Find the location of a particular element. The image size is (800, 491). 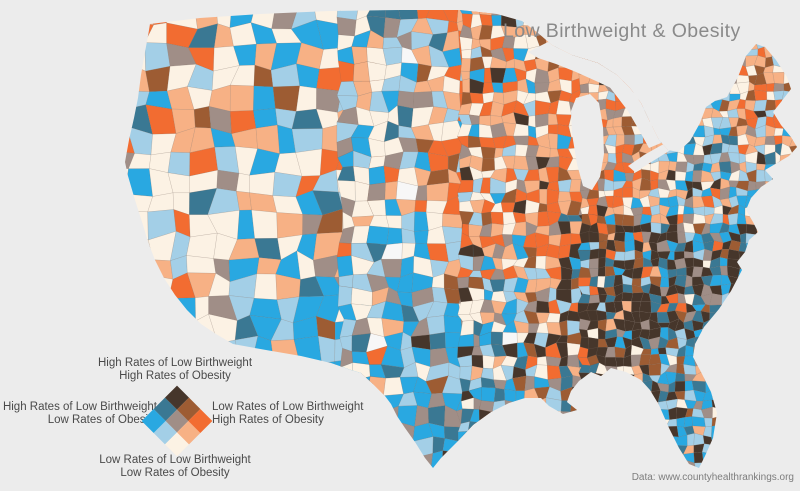

legend-line: High Rates of Low Birthweight is located at coordinates (79, 407).